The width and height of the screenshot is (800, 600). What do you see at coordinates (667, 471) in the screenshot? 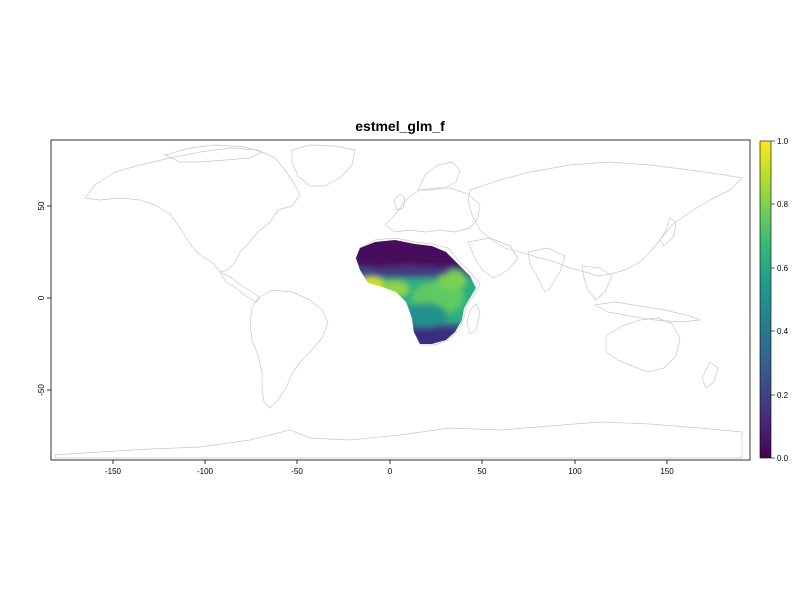
I see `x-tick-label: 150` at bounding box center [667, 471].